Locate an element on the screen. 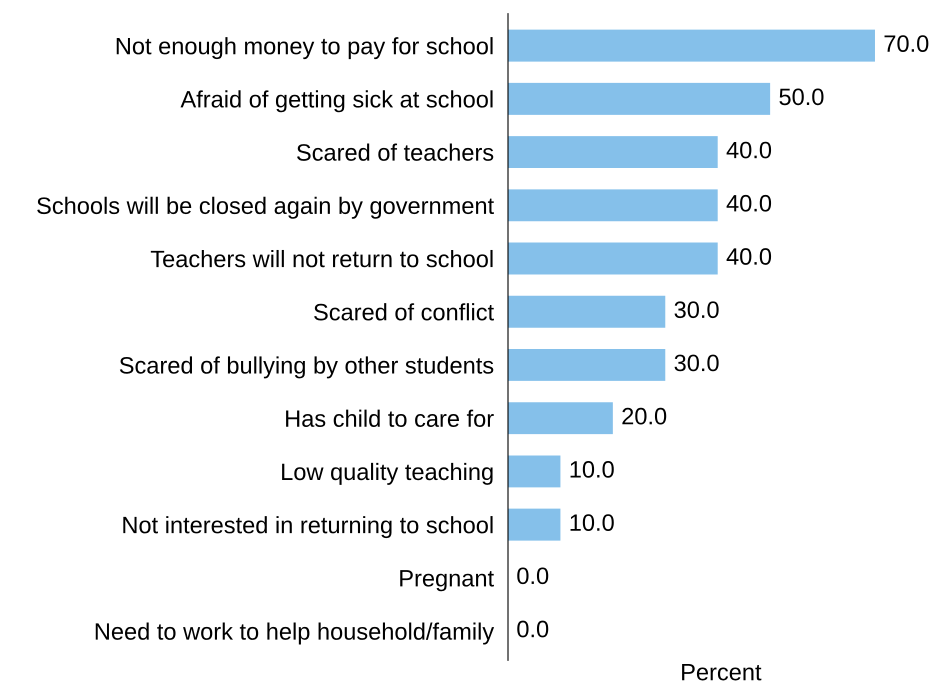 Image resolution: width=946 pixels, height=685 pixels. y-tick-label: Teachers will not return to school is located at coordinates (321, 259).